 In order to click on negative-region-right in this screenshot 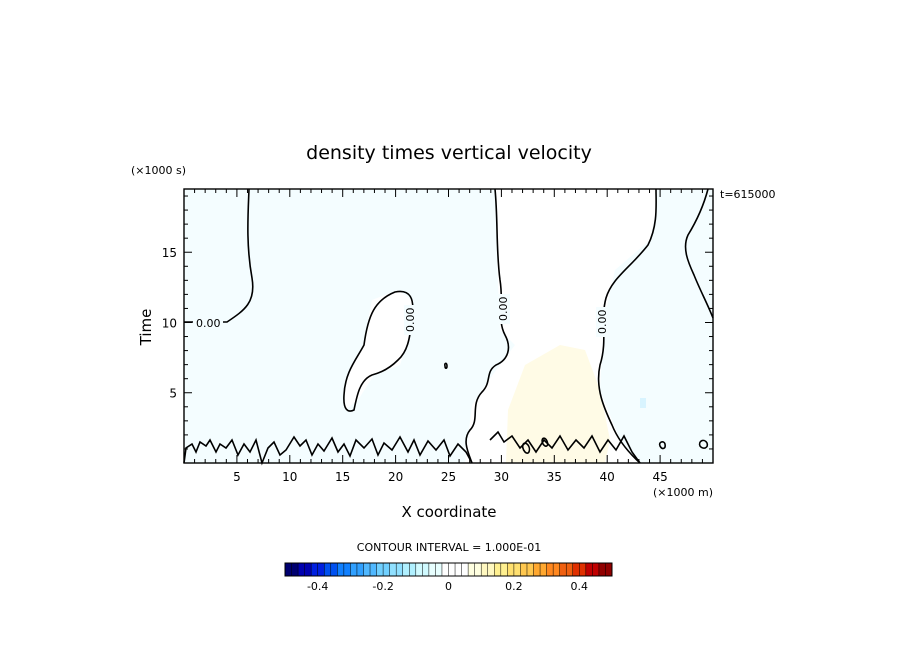, I will do `click(656, 326)`.